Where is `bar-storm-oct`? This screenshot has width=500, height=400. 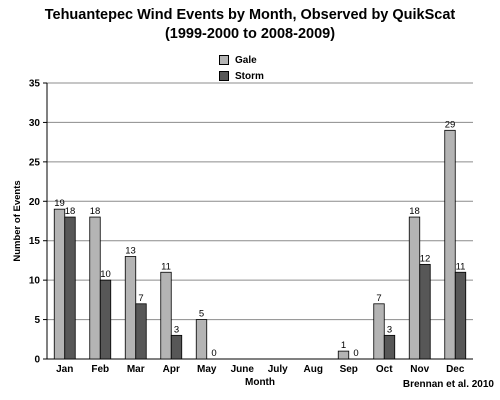 bar-storm-oct is located at coordinates (389, 347).